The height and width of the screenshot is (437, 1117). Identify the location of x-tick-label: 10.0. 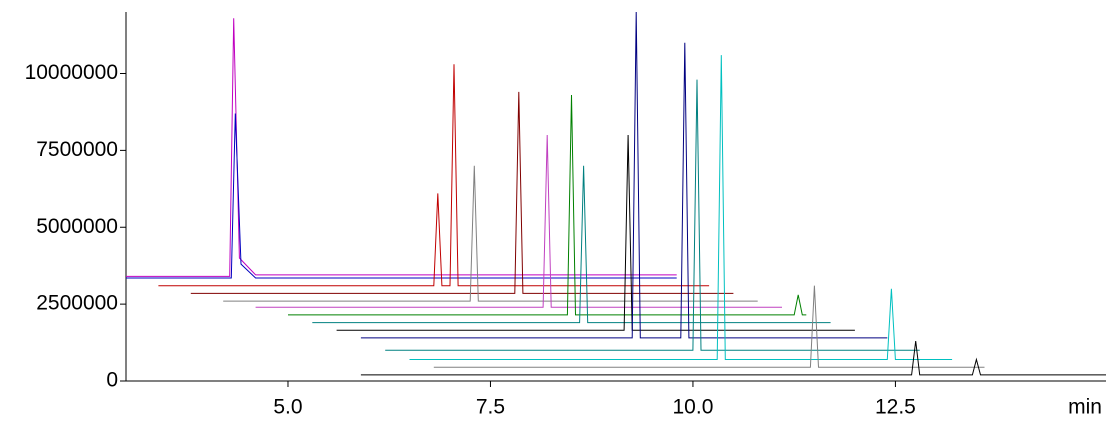
(693, 407).